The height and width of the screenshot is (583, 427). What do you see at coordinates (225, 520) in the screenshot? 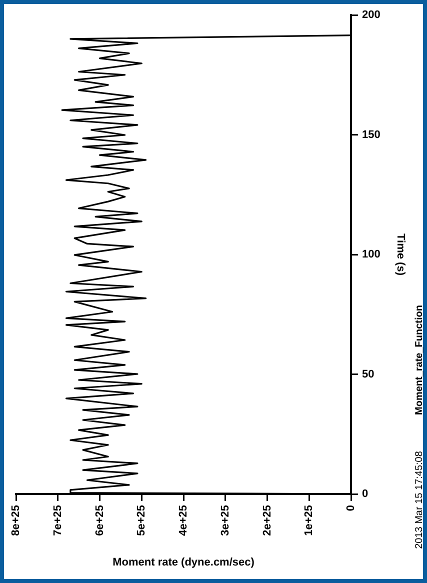
I see `x-tick-label: 3e+25` at bounding box center [225, 520].